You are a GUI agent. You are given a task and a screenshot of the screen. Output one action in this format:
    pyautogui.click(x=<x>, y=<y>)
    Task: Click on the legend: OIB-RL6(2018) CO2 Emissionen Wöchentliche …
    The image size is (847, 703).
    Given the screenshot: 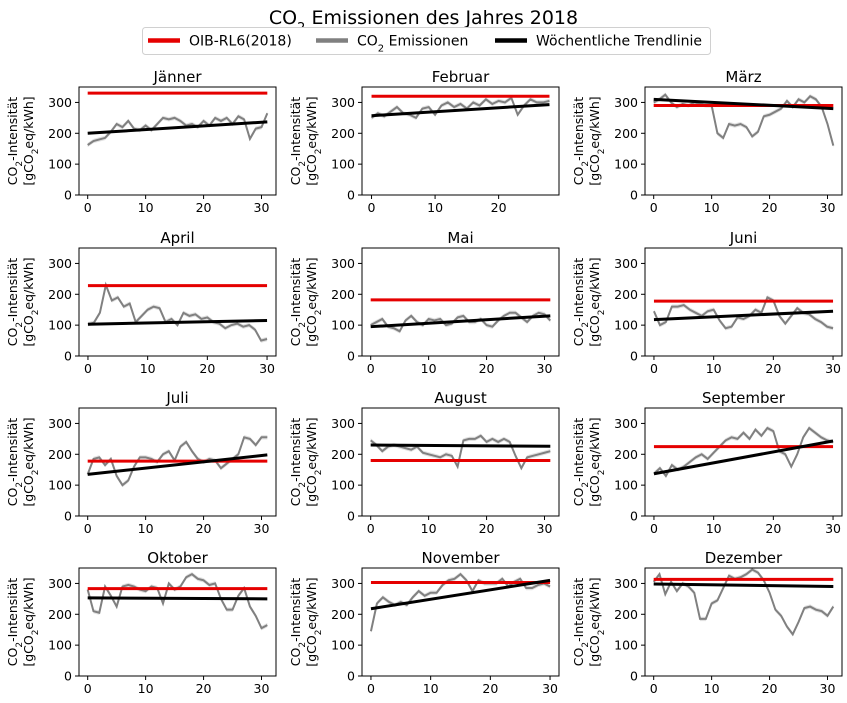 What is the action you would take?
    pyautogui.click(x=426, y=41)
    